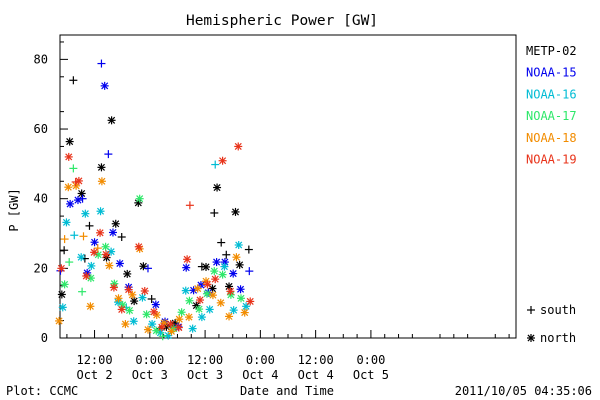  Describe the element at coordinates (551, 116) in the screenshot. I see `legend-entry-noaa-17: NOAA-17` at that location.